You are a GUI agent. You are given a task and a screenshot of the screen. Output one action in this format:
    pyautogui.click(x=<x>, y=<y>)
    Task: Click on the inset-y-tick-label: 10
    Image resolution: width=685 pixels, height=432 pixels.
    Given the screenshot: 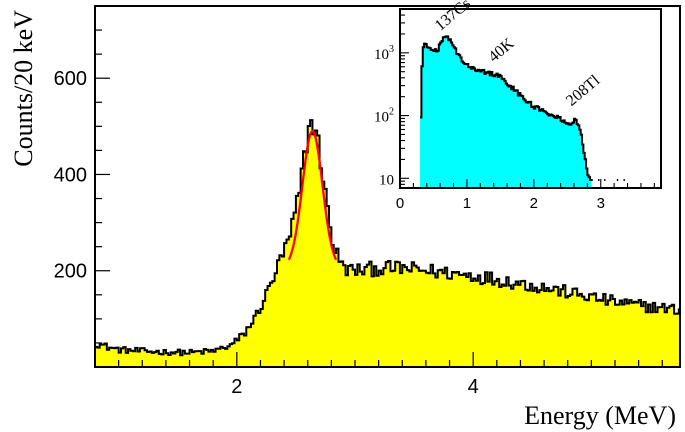 What is the action you would take?
    pyautogui.click(x=386, y=180)
    